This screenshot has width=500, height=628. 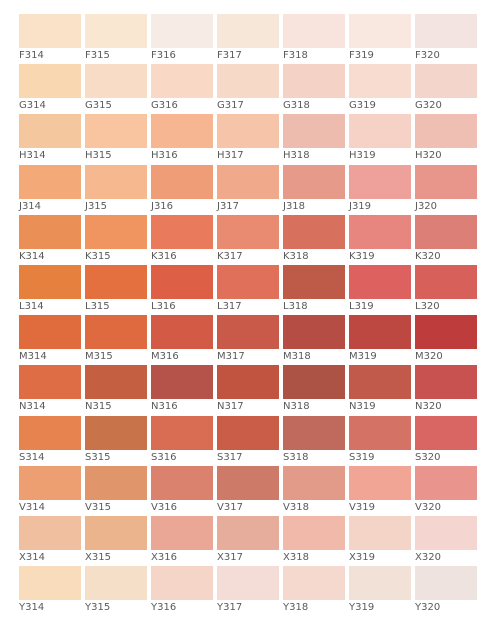 I want to click on swatch-j314: J314, so click(x=50, y=189).